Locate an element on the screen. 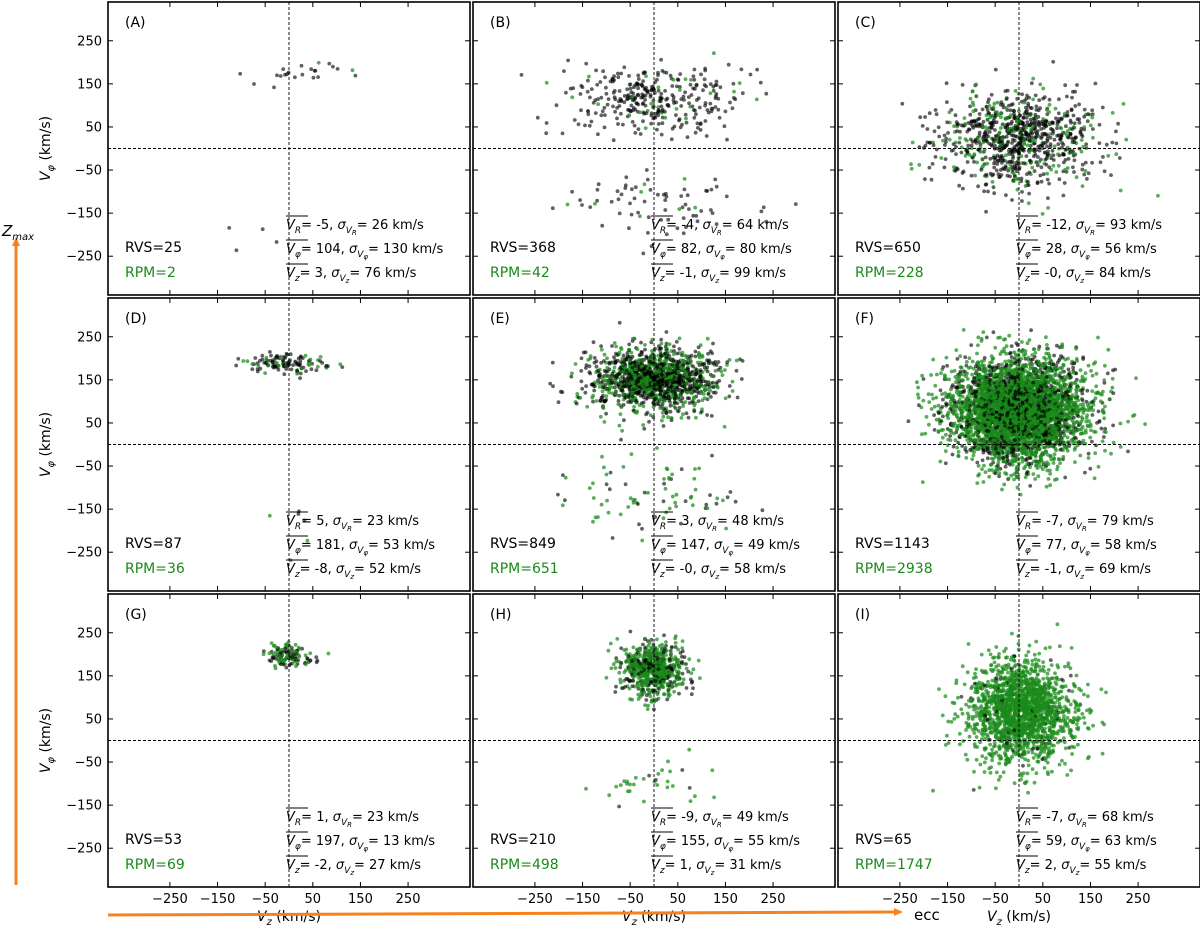 The image size is (1200, 947). rpm-count: RPM=36 is located at coordinates (155, 569).